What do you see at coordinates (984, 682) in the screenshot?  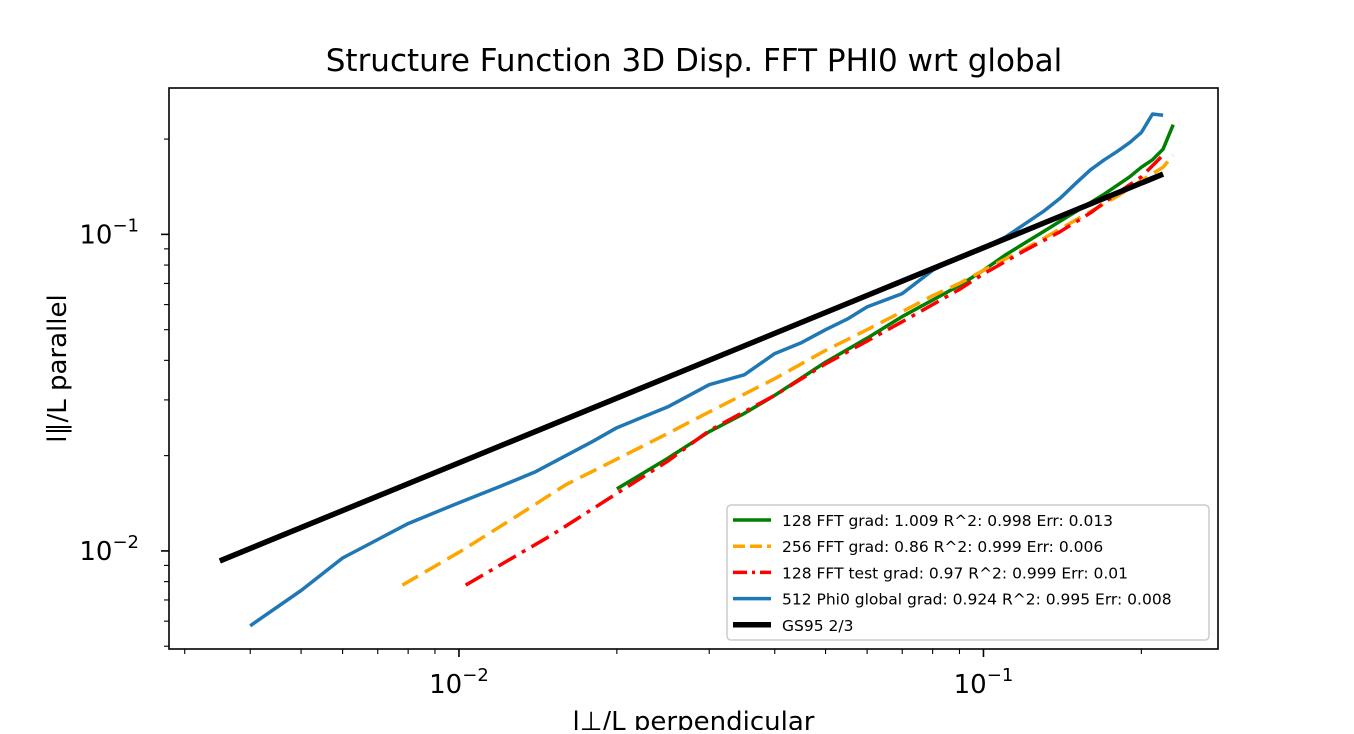 I see `x-tick-label-2: 10⁻¹` at bounding box center [984, 682].